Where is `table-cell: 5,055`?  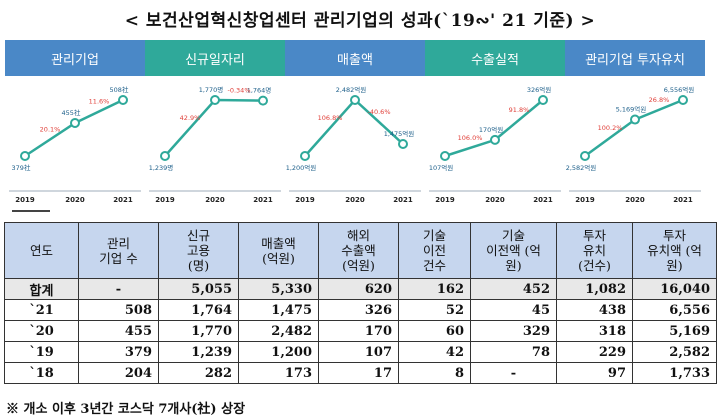 table-cell: 5,055 is located at coordinates (198, 289).